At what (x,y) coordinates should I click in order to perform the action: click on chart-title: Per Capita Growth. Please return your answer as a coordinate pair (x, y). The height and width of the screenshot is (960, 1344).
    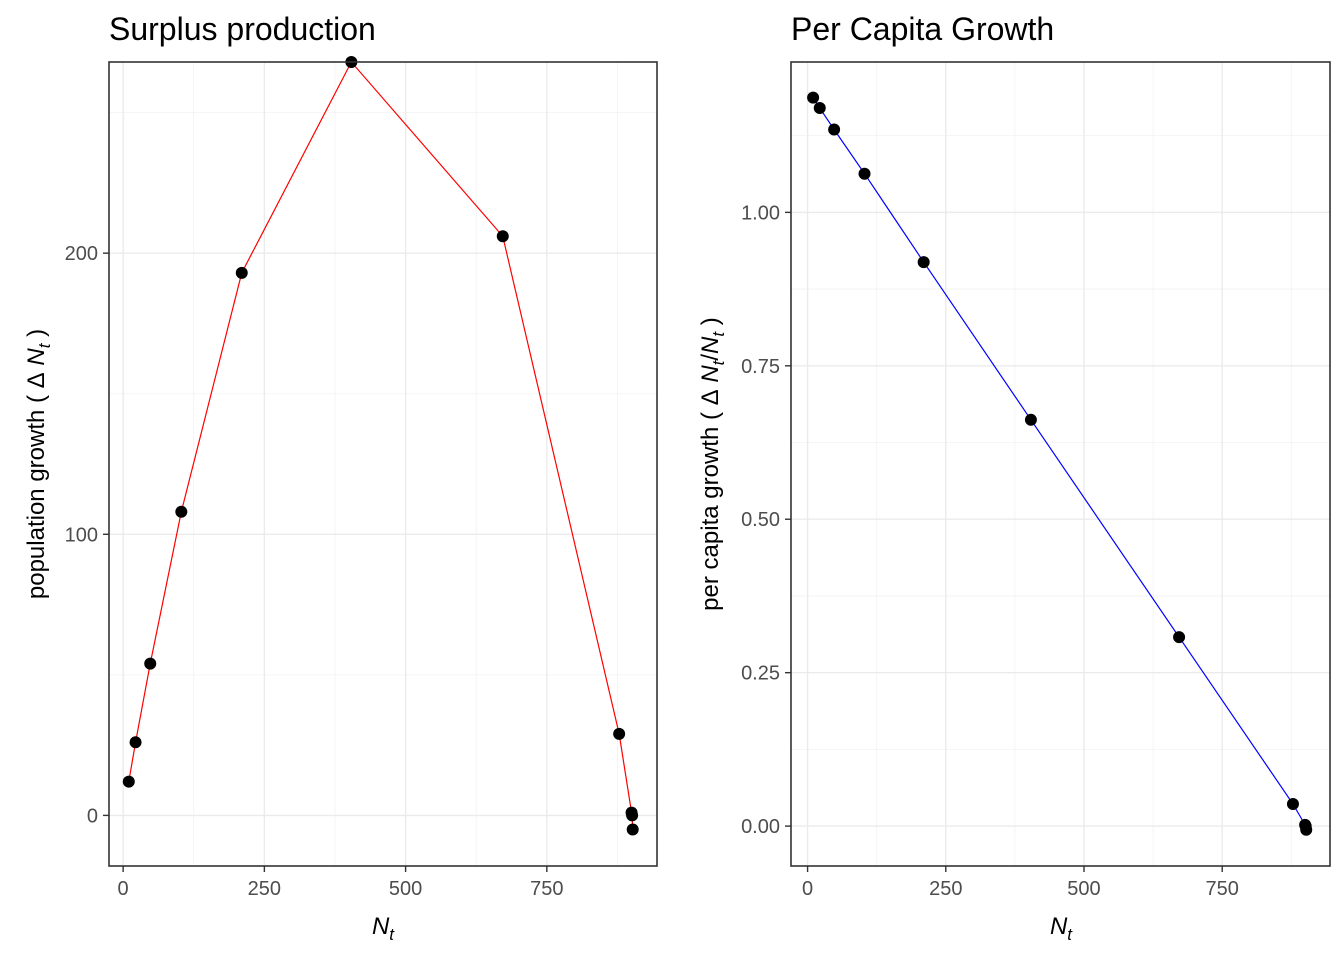
    Looking at the image, I should click on (922, 29).